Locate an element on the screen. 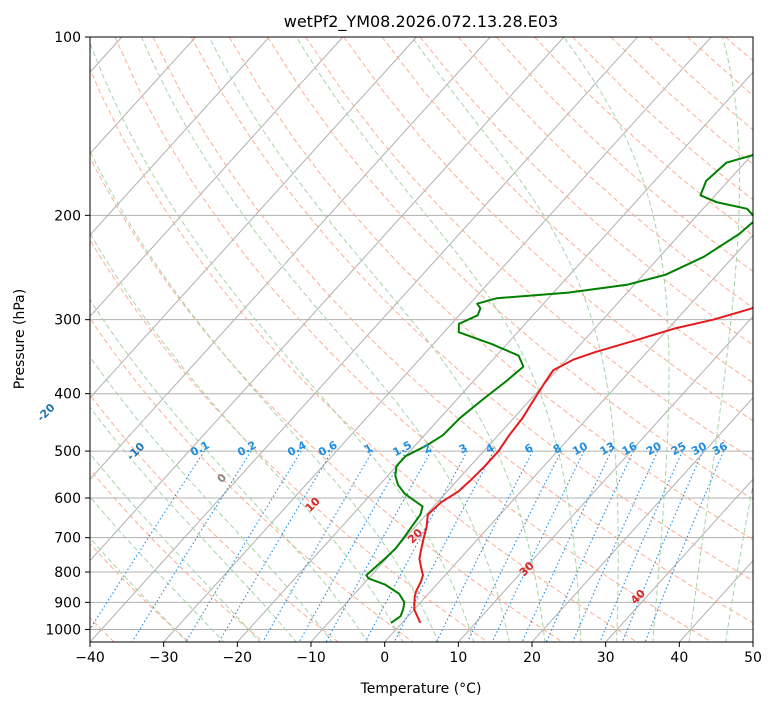  x-tick-label: 0 is located at coordinates (384, 658).